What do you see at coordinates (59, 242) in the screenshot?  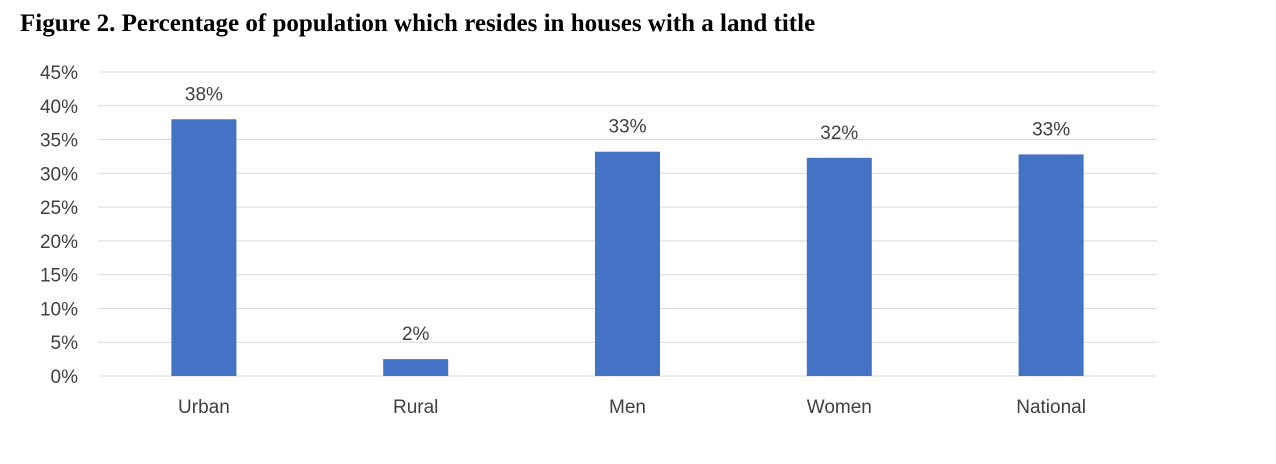 I see `y-tick-label: 20%` at bounding box center [59, 242].